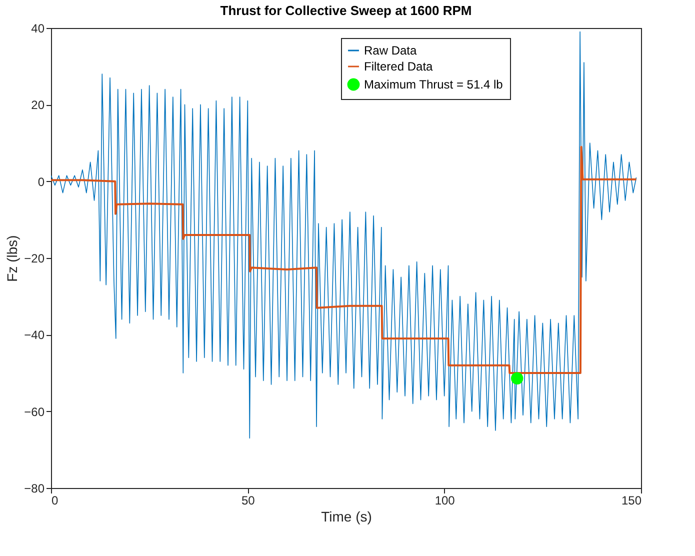 The height and width of the screenshot is (556, 695). Describe the element at coordinates (34, 411) in the screenshot. I see `y-tick-label: −60` at that location.